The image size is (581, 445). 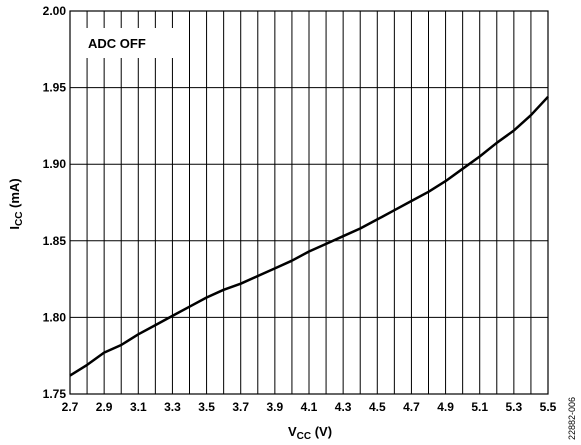 What do you see at coordinates (411, 407) in the screenshot?
I see `x-tick-label: 4.7` at bounding box center [411, 407].